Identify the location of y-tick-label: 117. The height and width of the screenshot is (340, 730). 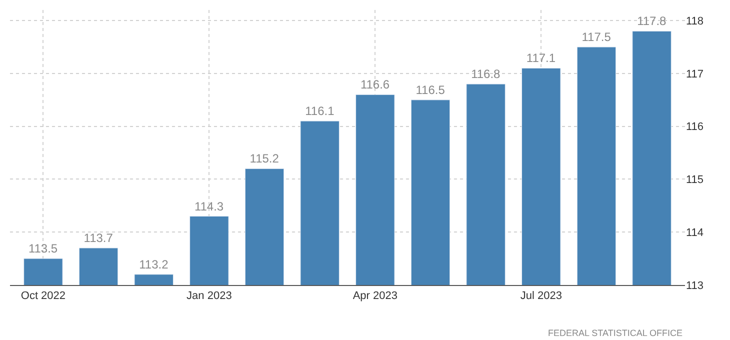
(695, 74).